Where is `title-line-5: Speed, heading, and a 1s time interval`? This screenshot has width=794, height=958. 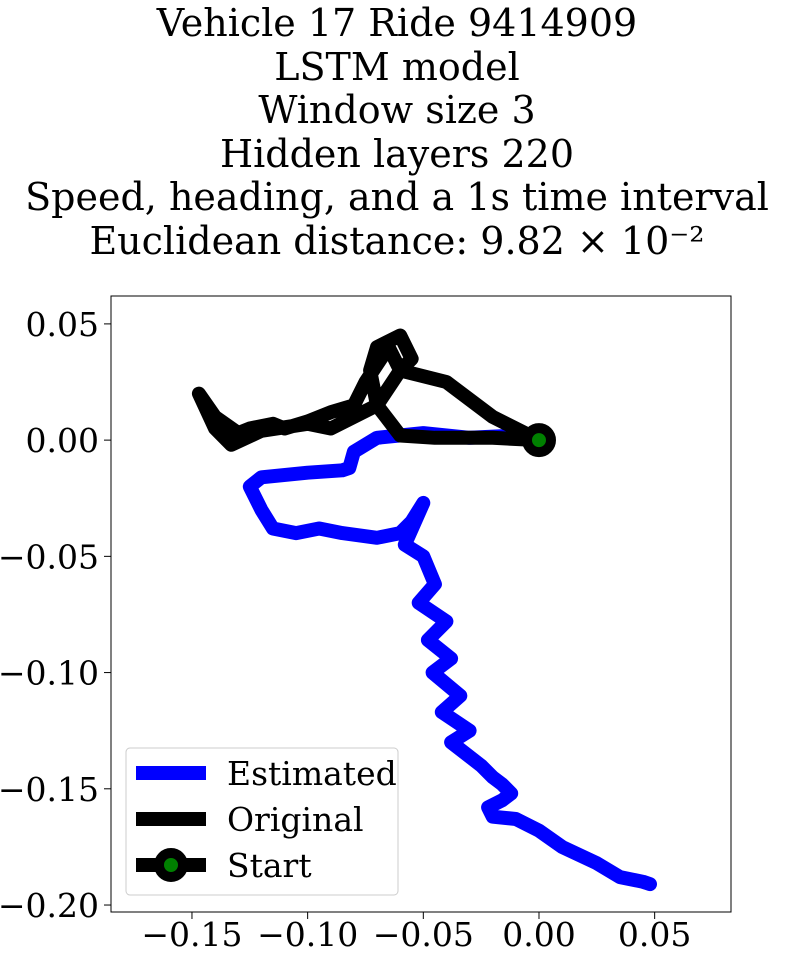 title-line-5: Speed, heading, and a 1s time interval is located at coordinates (397, 197).